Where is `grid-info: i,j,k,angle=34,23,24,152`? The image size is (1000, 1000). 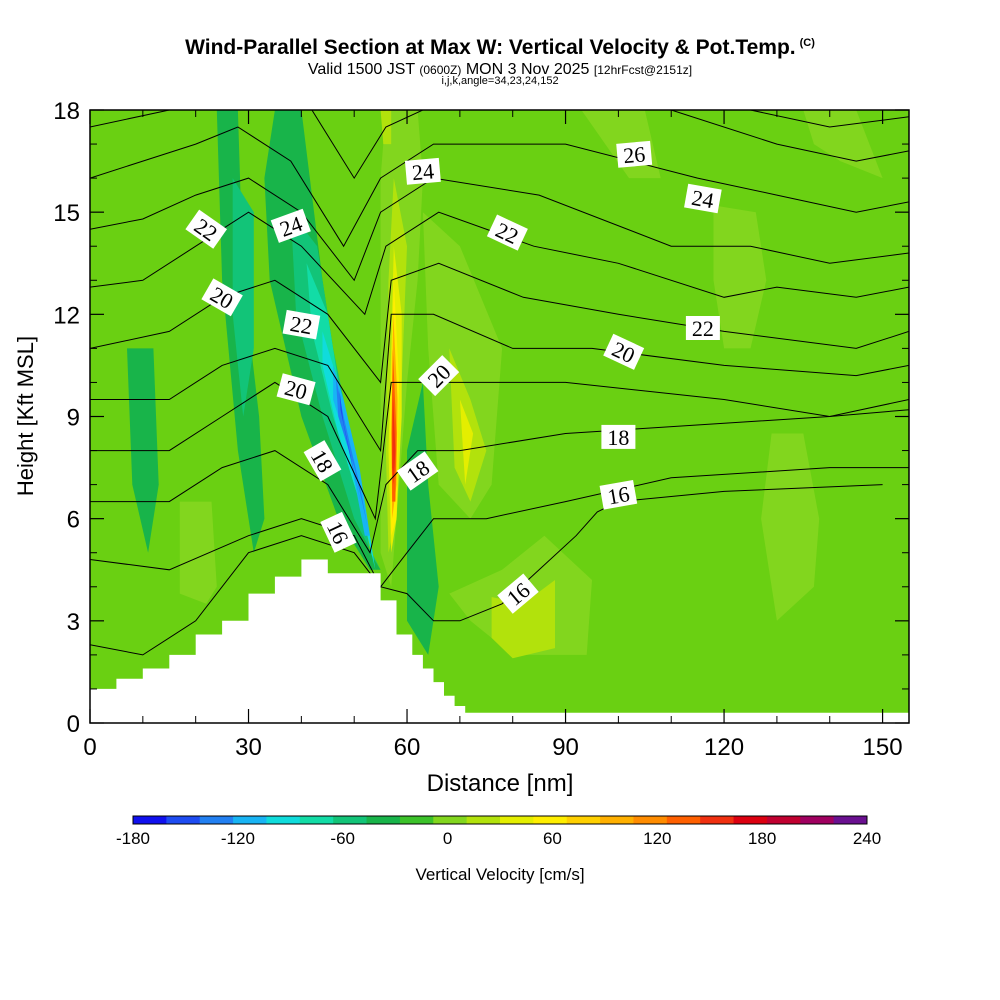
grid-info: i,j,k,angle=34,23,24,152 is located at coordinates (500, 81).